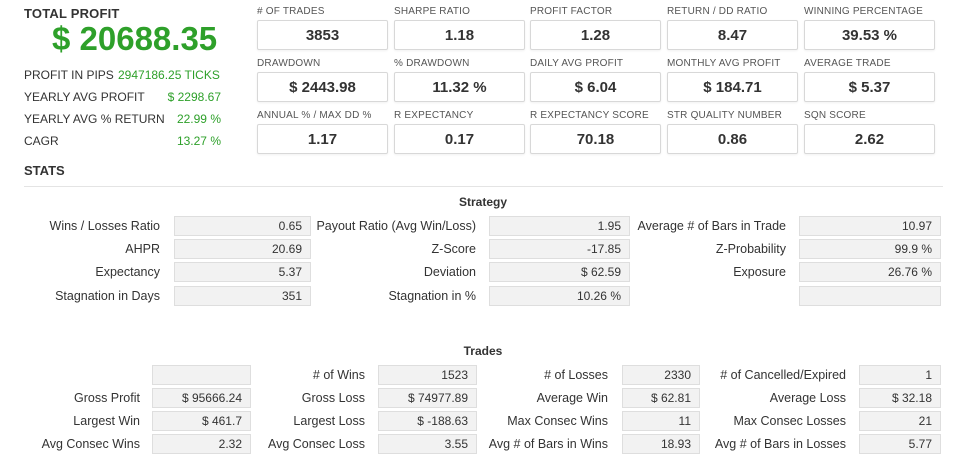  Describe the element at coordinates (69, 75) in the screenshot. I see `summary-label: PROFIT IN PIPS` at that location.